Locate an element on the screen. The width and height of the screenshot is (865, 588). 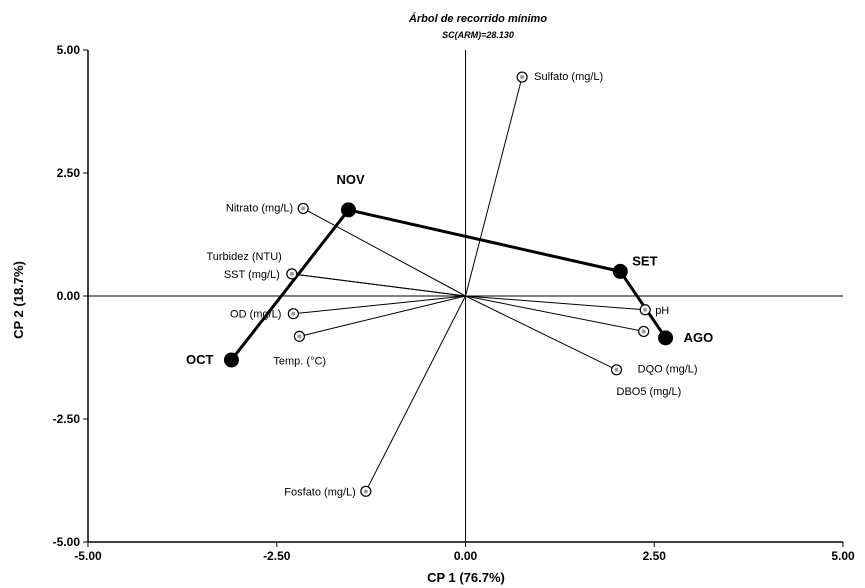
month-label: NOV is located at coordinates (350, 179).